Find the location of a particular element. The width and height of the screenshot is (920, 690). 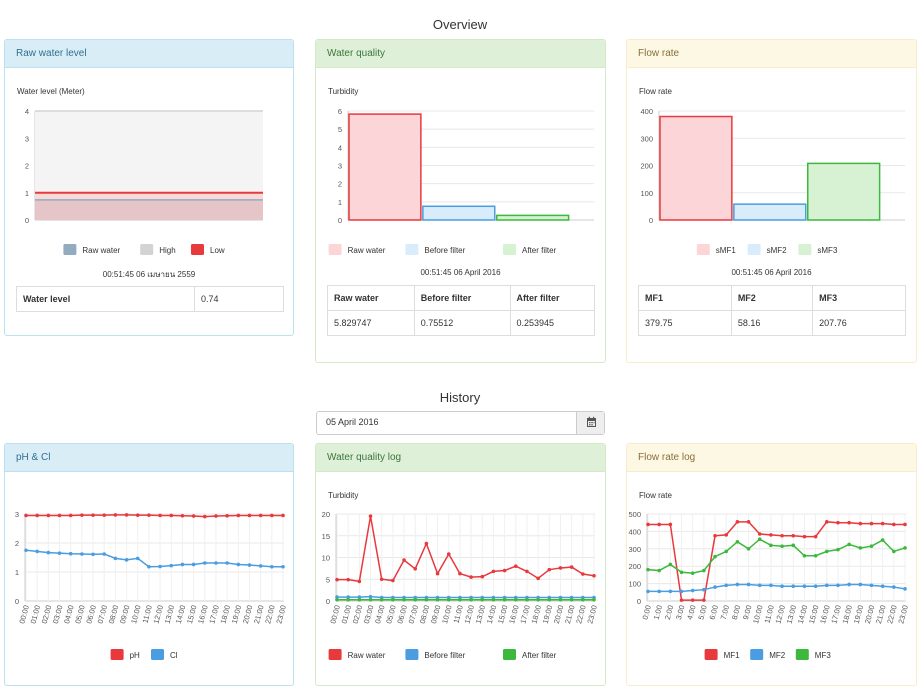

y-tick-label: 200 is located at coordinates (634, 566).